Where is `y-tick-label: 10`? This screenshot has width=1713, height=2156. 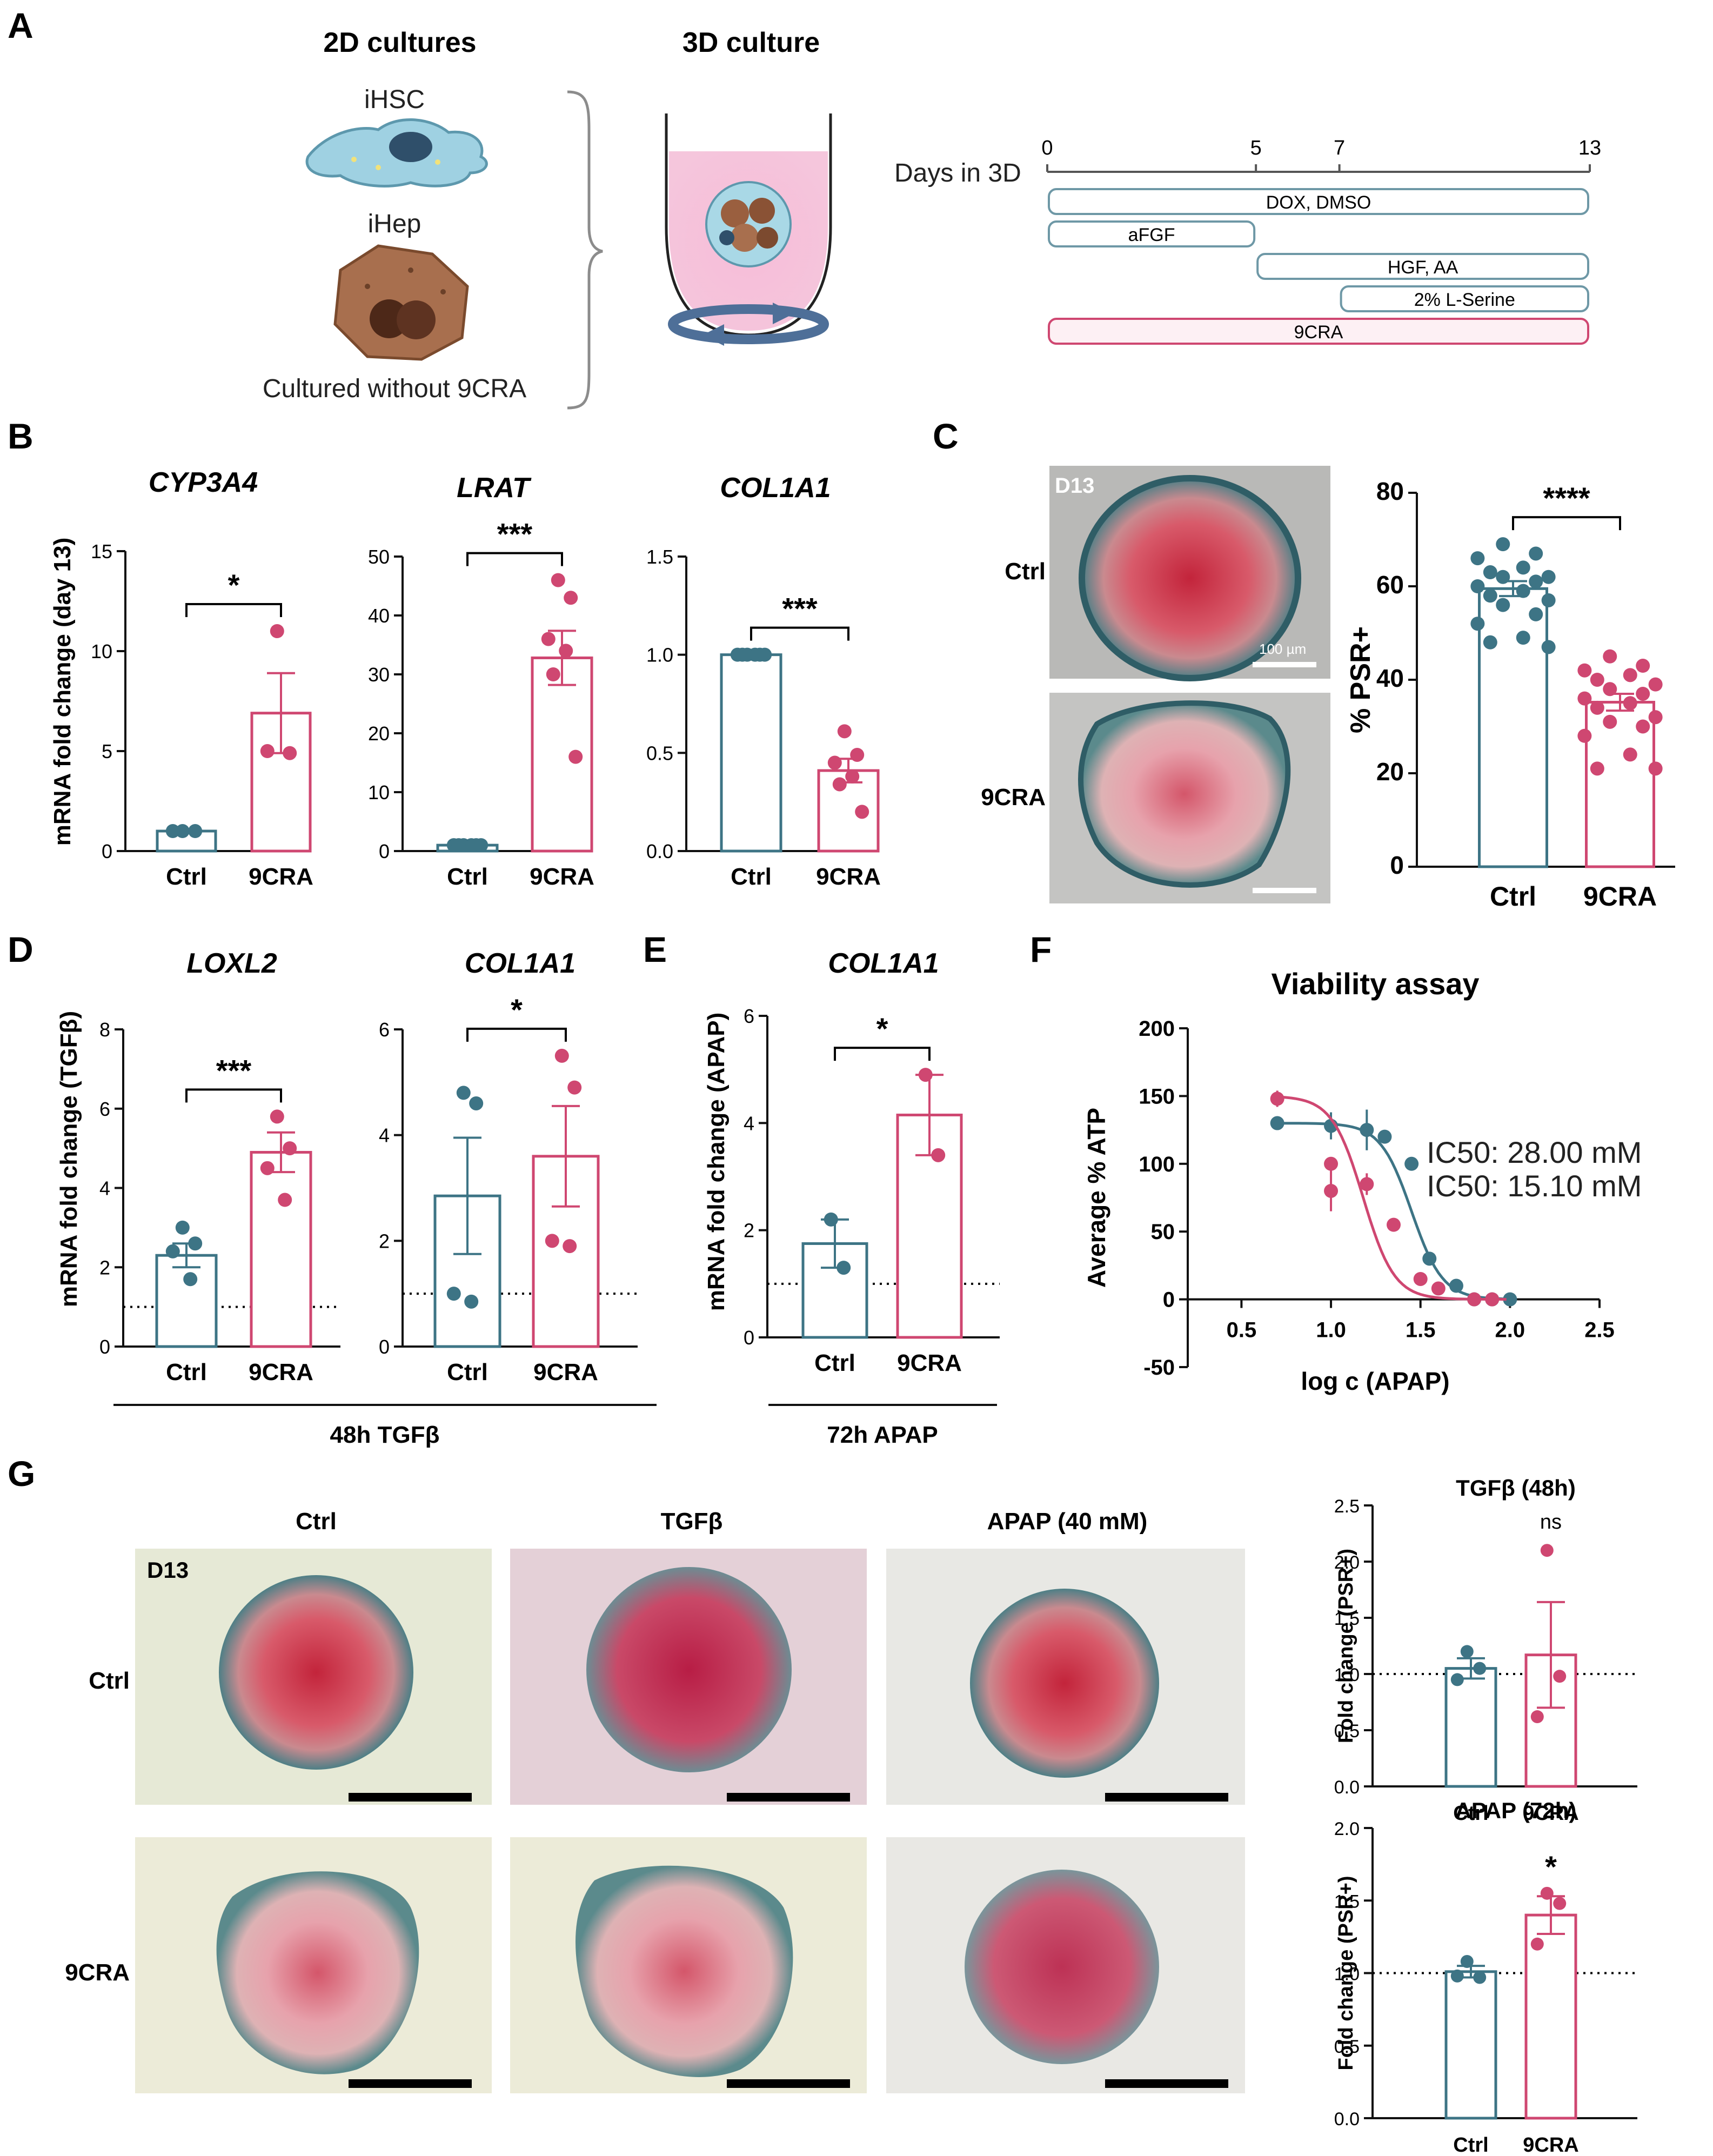
y-tick-label: 10 is located at coordinates (101, 651).